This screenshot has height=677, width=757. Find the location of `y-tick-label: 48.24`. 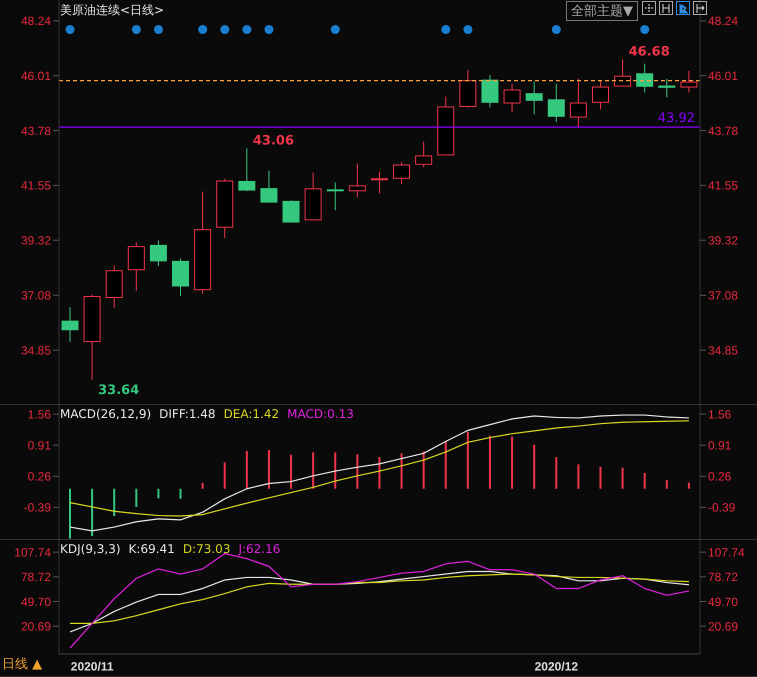

y-tick-label: 48.24 is located at coordinates (36, 21).